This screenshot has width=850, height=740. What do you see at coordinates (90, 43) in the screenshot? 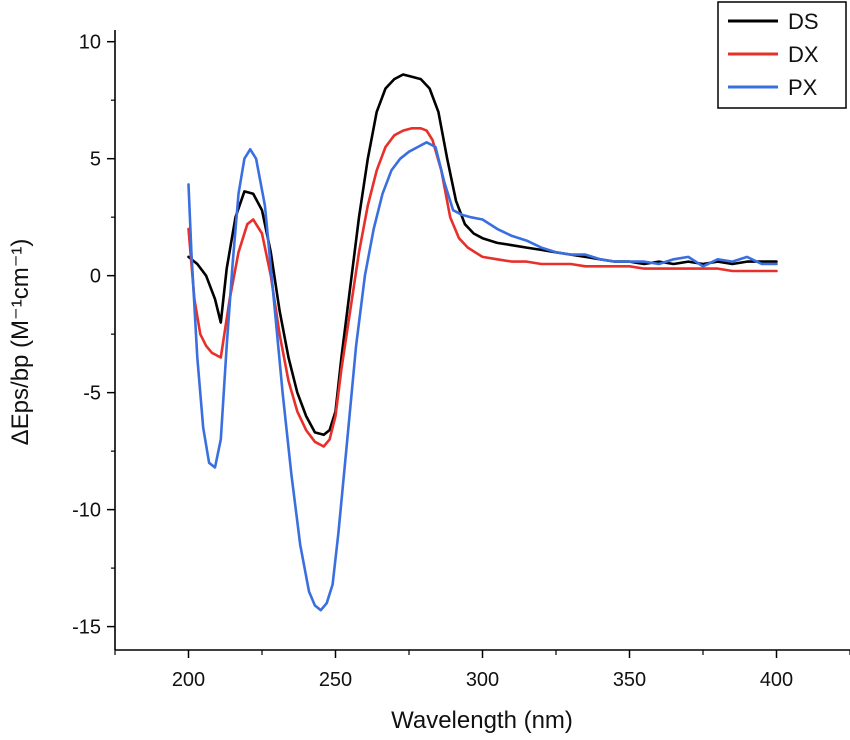
I see `y-tick-label: 10` at bounding box center [90, 43].